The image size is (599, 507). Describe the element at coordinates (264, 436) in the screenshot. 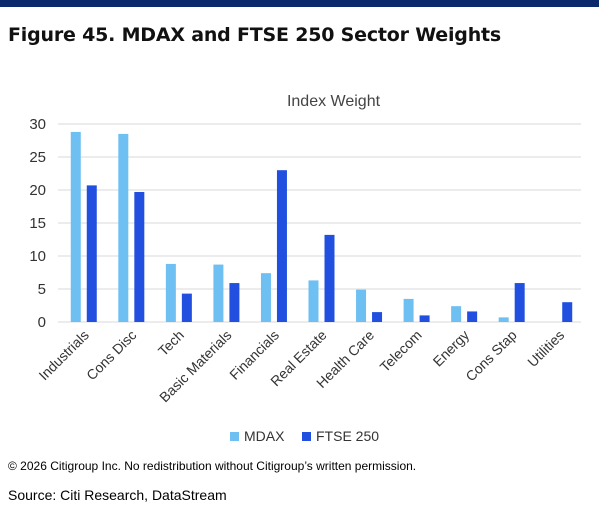

I see `legend-label-mdax: MDAX` at that location.